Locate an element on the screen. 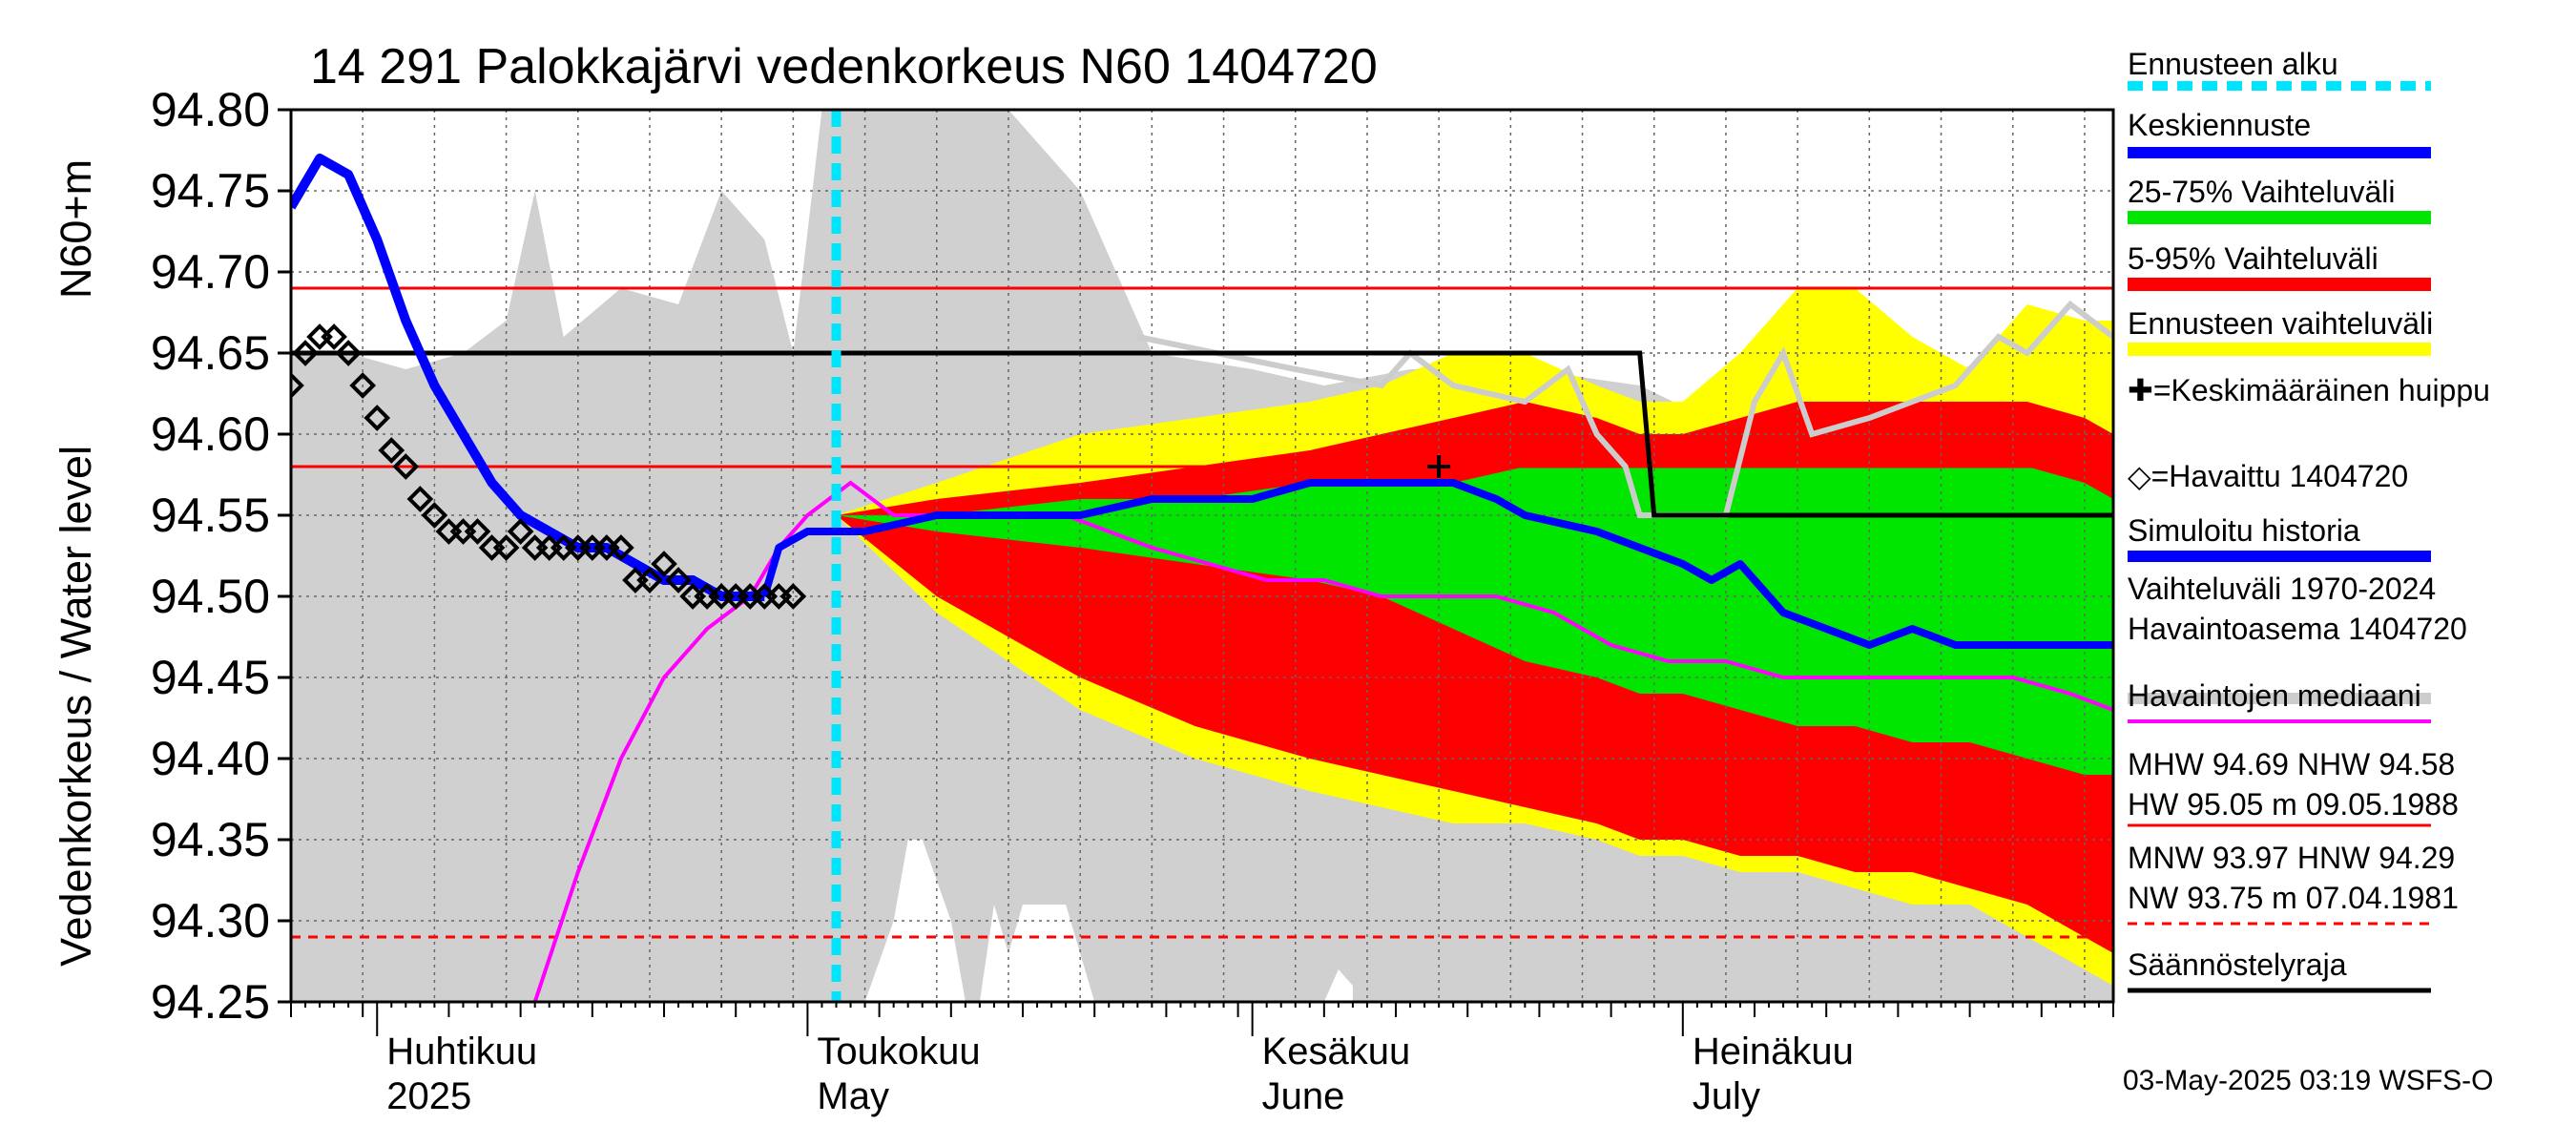 The image size is (2576, 1145). legend-label: ✚=Keskimääräinen huippu is located at coordinates (2309, 390).